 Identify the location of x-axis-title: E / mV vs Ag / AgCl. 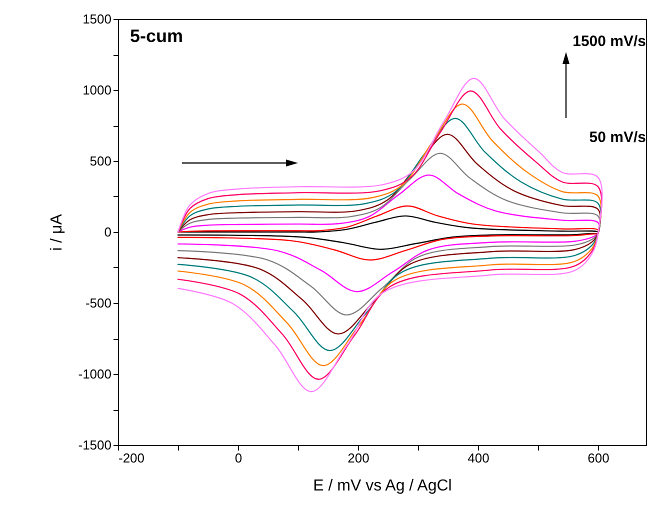
(382, 486).